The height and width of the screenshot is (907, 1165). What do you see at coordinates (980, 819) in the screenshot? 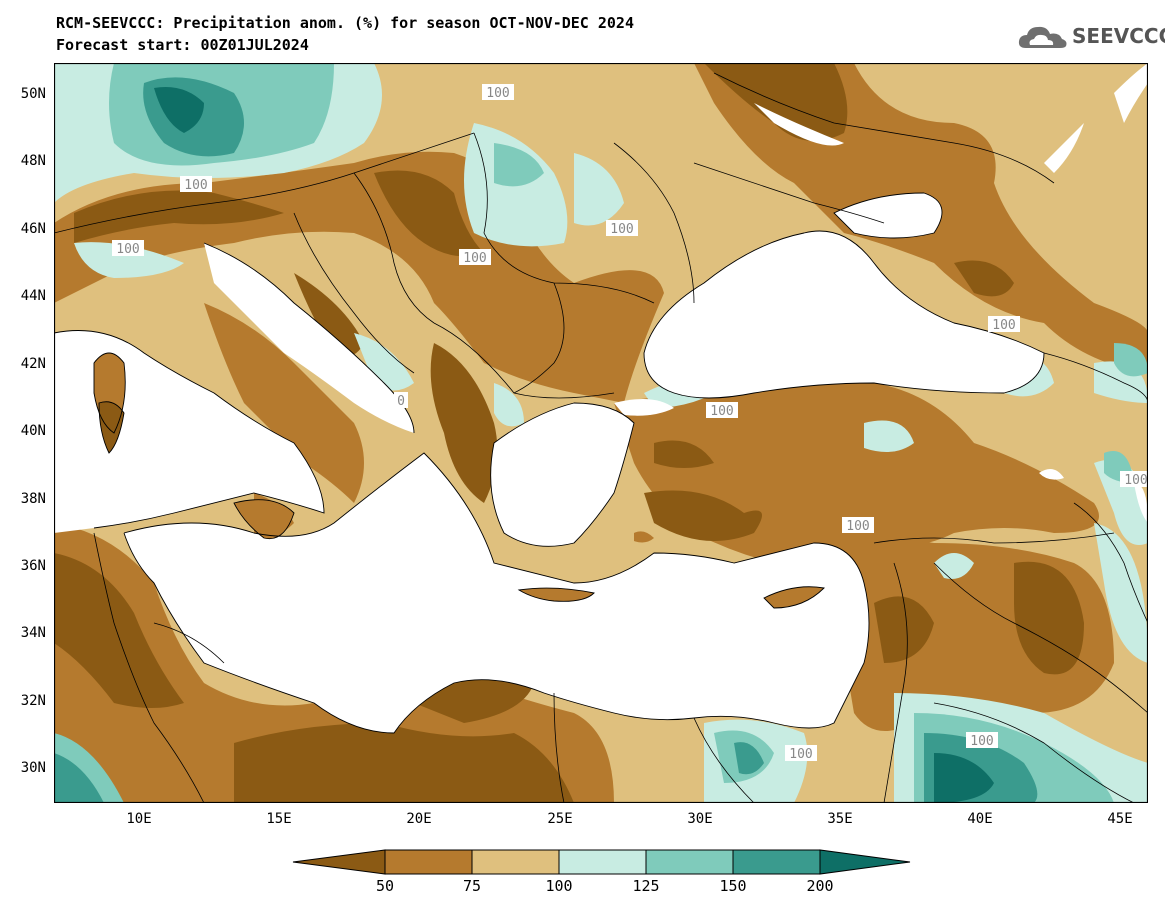
I see `lon-tick-label: 40E` at bounding box center [980, 819].